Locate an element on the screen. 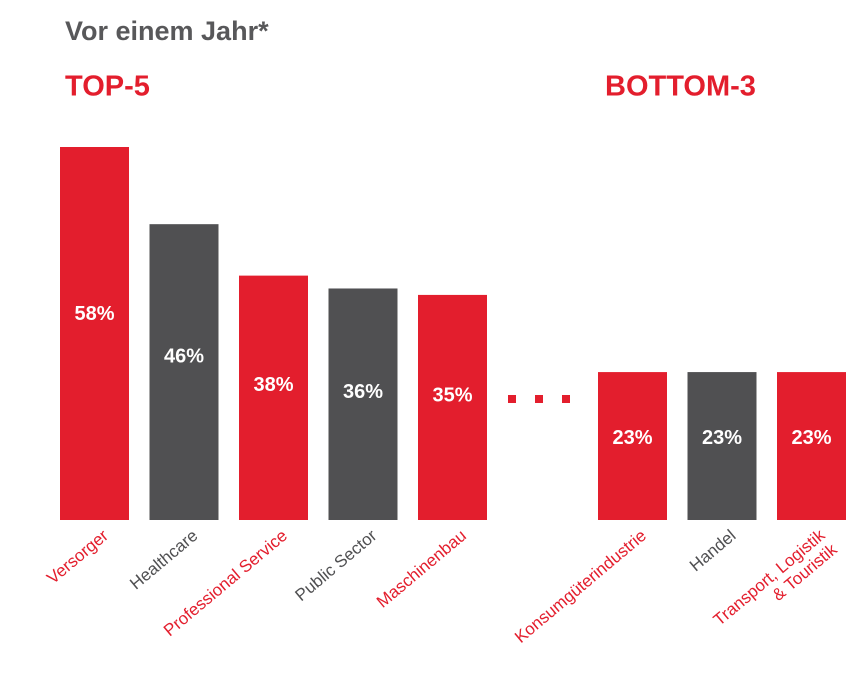 Image resolution: width=848 pixels, height=696 pixels. category-label-group: Healthcare is located at coordinates (163, 559).